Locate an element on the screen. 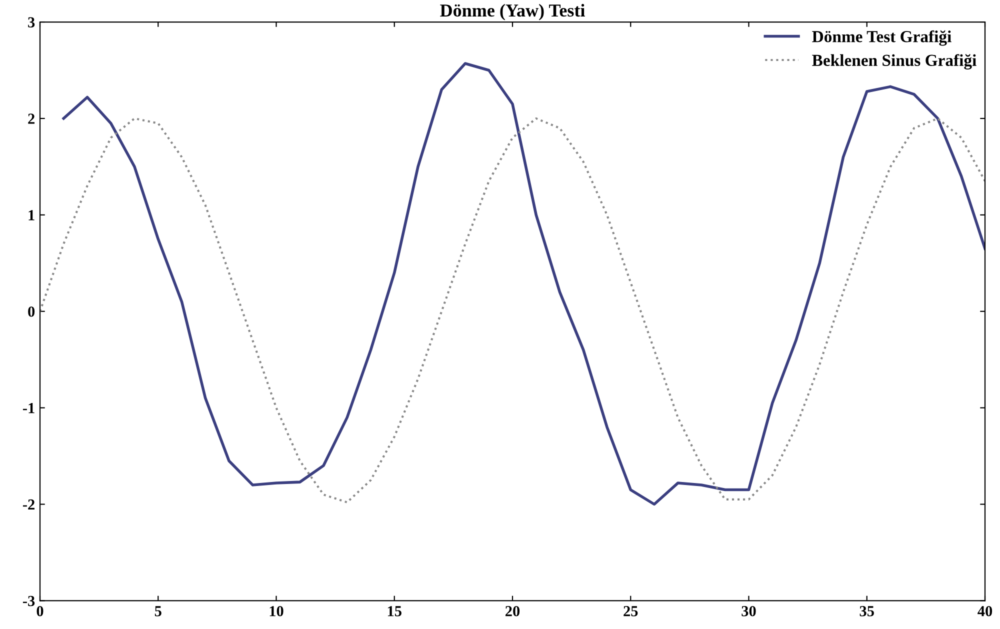 The image size is (1000, 629). x-tick-label: 10 is located at coordinates (277, 611).